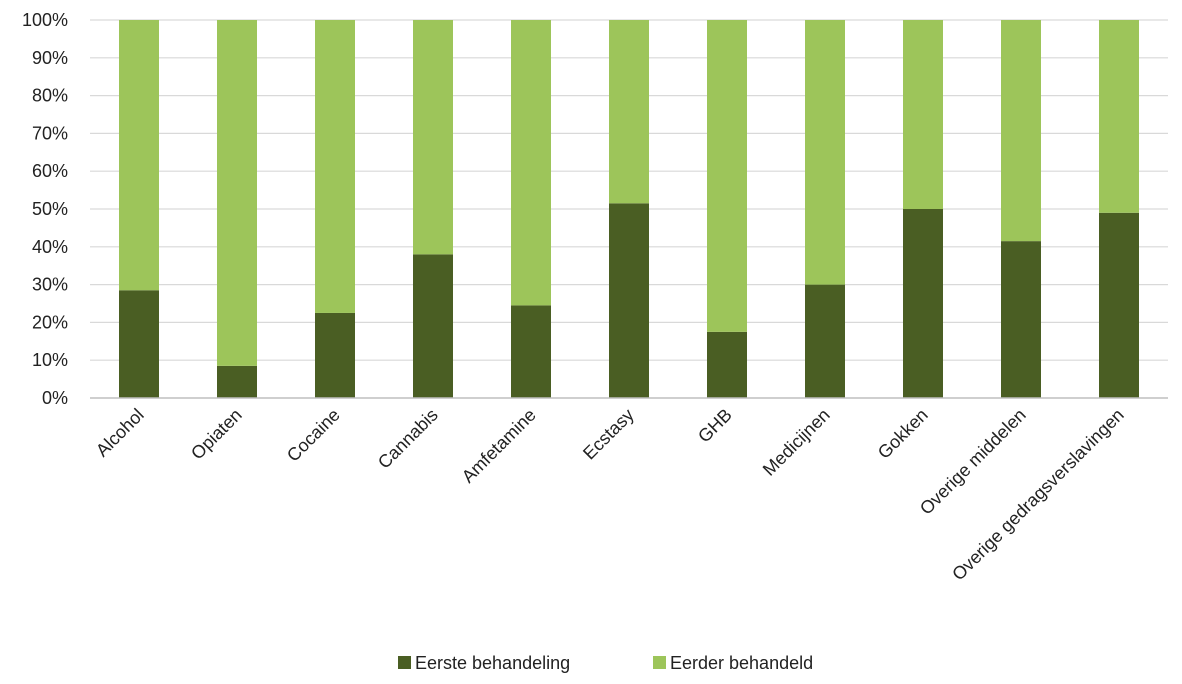 This screenshot has height=684, width=1182. What do you see at coordinates (1038, 495) in the screenshot?
I see `x-category-label: Overige gedragsverslavingen` at bounding box center [1038, 495].